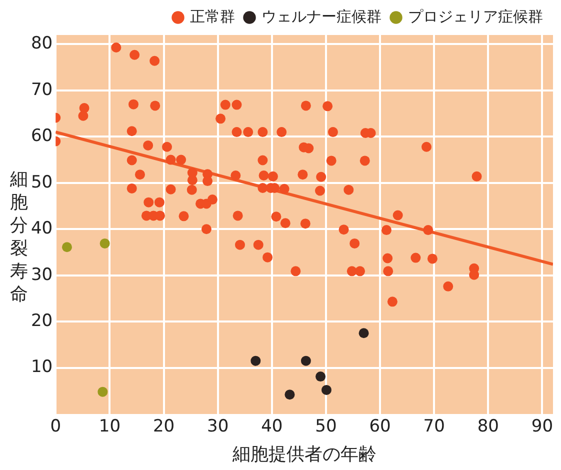 The height and width of the screenshot is (470, 561). I want to click on x-tick-label: 50, so click(326, 426).